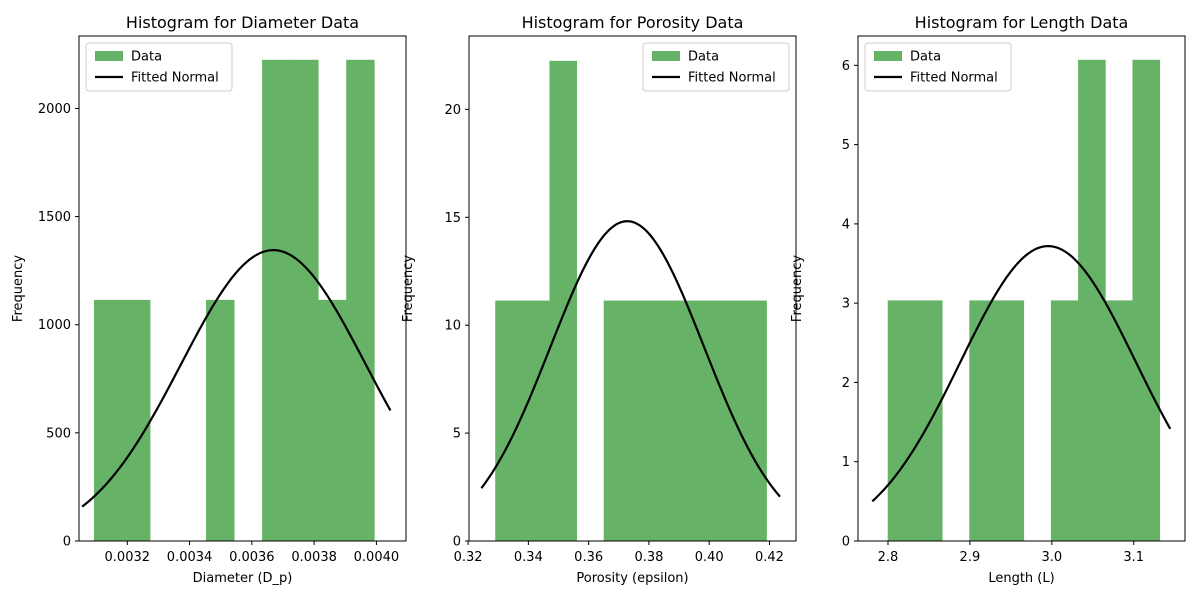 Image resolution: width=1200 pixels, height=600 pixels. What do you see at coordinates (452, 110) in the screenshot?
I see `y-tick-label: 20` at bounding box center [452, 110].